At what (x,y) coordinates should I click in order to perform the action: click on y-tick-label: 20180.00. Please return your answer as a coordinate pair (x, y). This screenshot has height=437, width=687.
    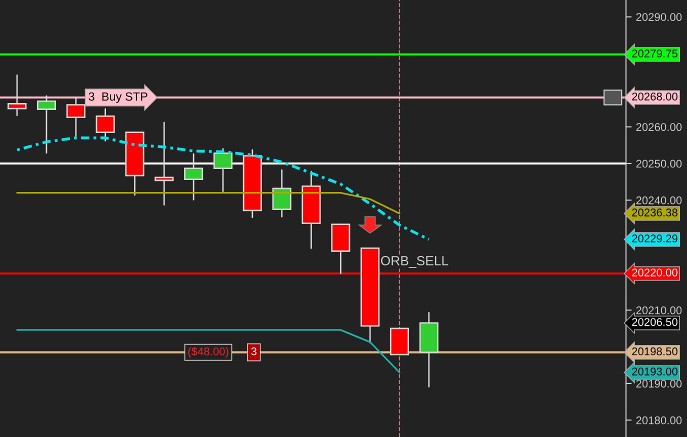
    Looking at the image, I should click on (659, 420).